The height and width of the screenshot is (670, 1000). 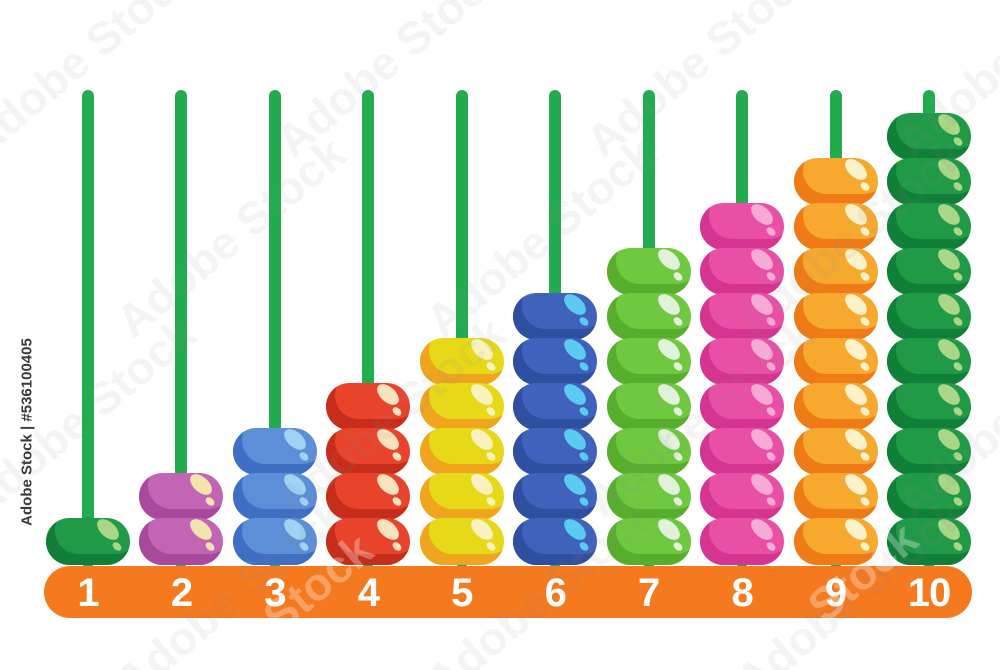 I want to click on base-number-2: 2, so click(x=181, y=593).